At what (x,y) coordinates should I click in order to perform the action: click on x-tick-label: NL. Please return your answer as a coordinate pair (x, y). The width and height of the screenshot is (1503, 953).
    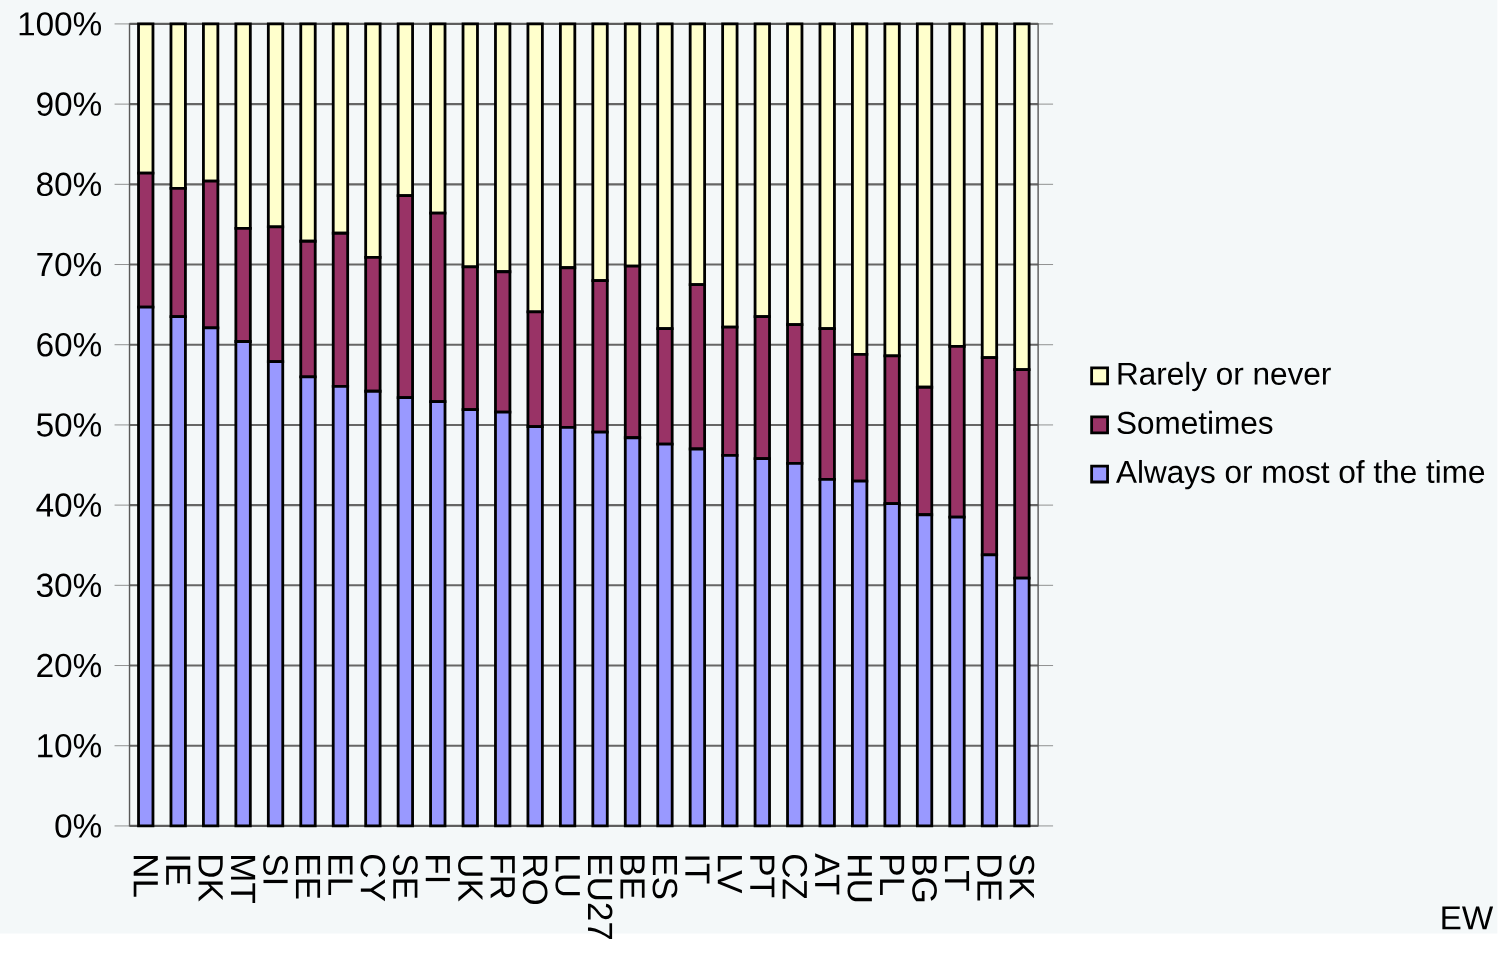
    Looking at the image, I should click on (145, 877).